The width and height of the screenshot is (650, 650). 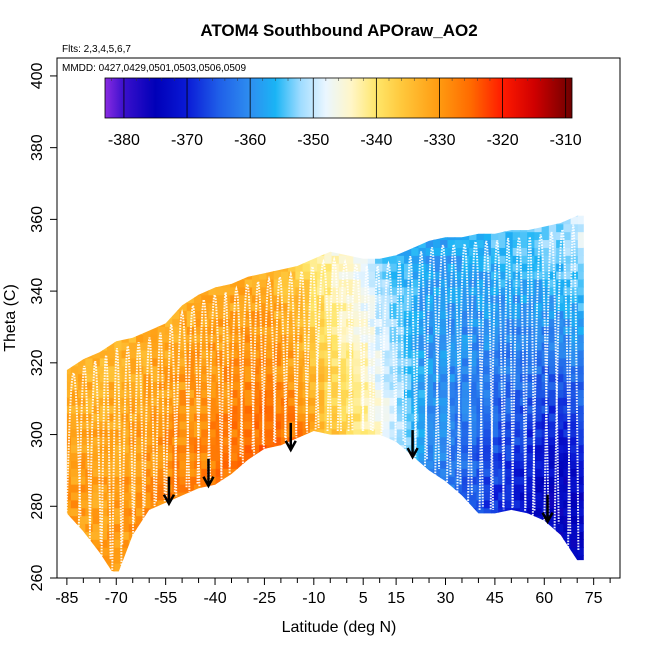 What do you see at coordinates (410, 353) in the screenshot?
I see `flight-trace` at bounding box center [410, 353].